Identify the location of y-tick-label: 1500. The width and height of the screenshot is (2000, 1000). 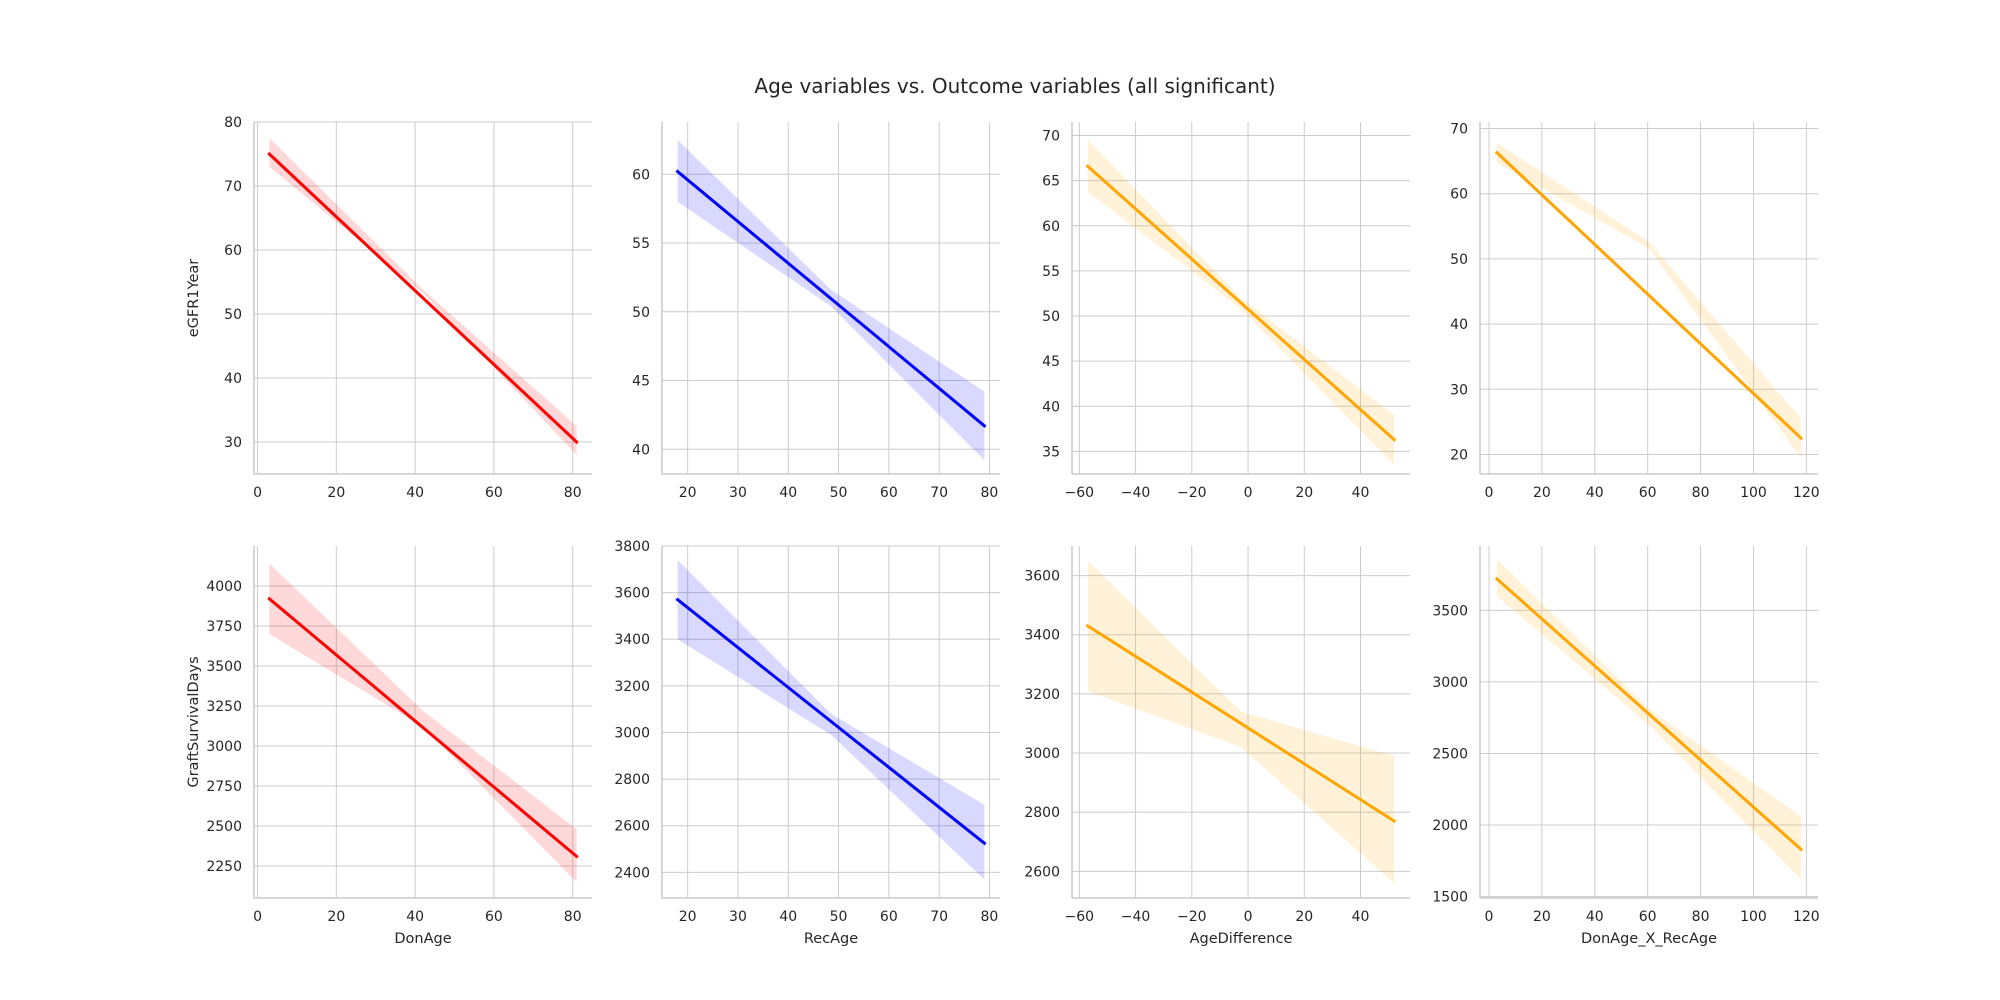
(1450, 898).